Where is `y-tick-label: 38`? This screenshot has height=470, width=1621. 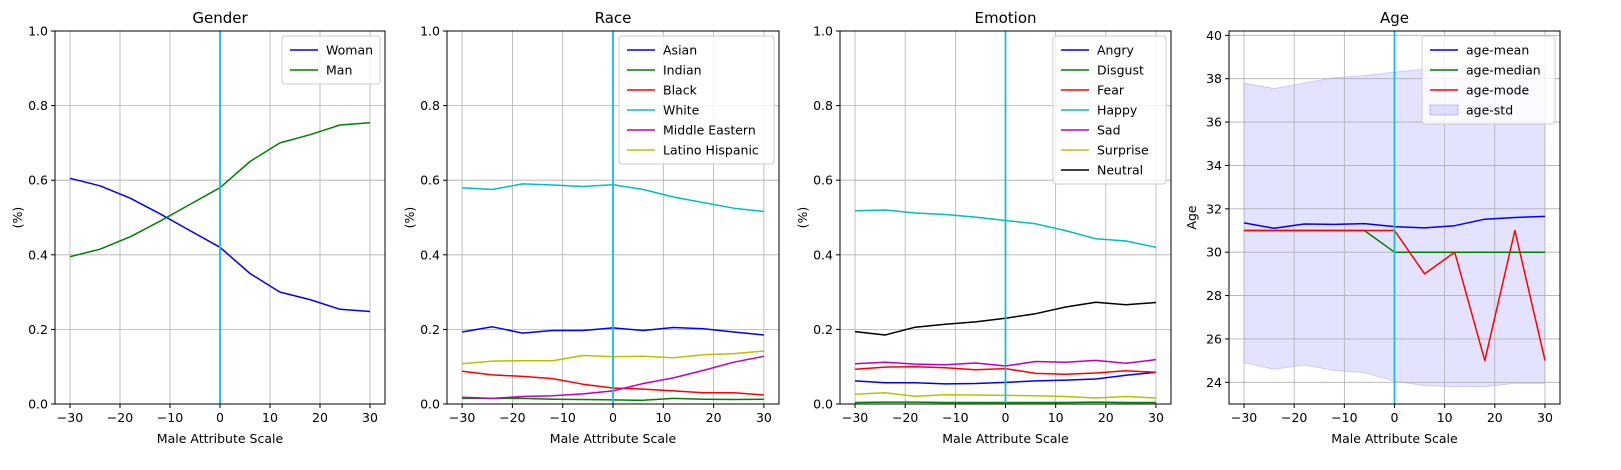
y-tick-label: 38 is located at coordinates (1214, 78).